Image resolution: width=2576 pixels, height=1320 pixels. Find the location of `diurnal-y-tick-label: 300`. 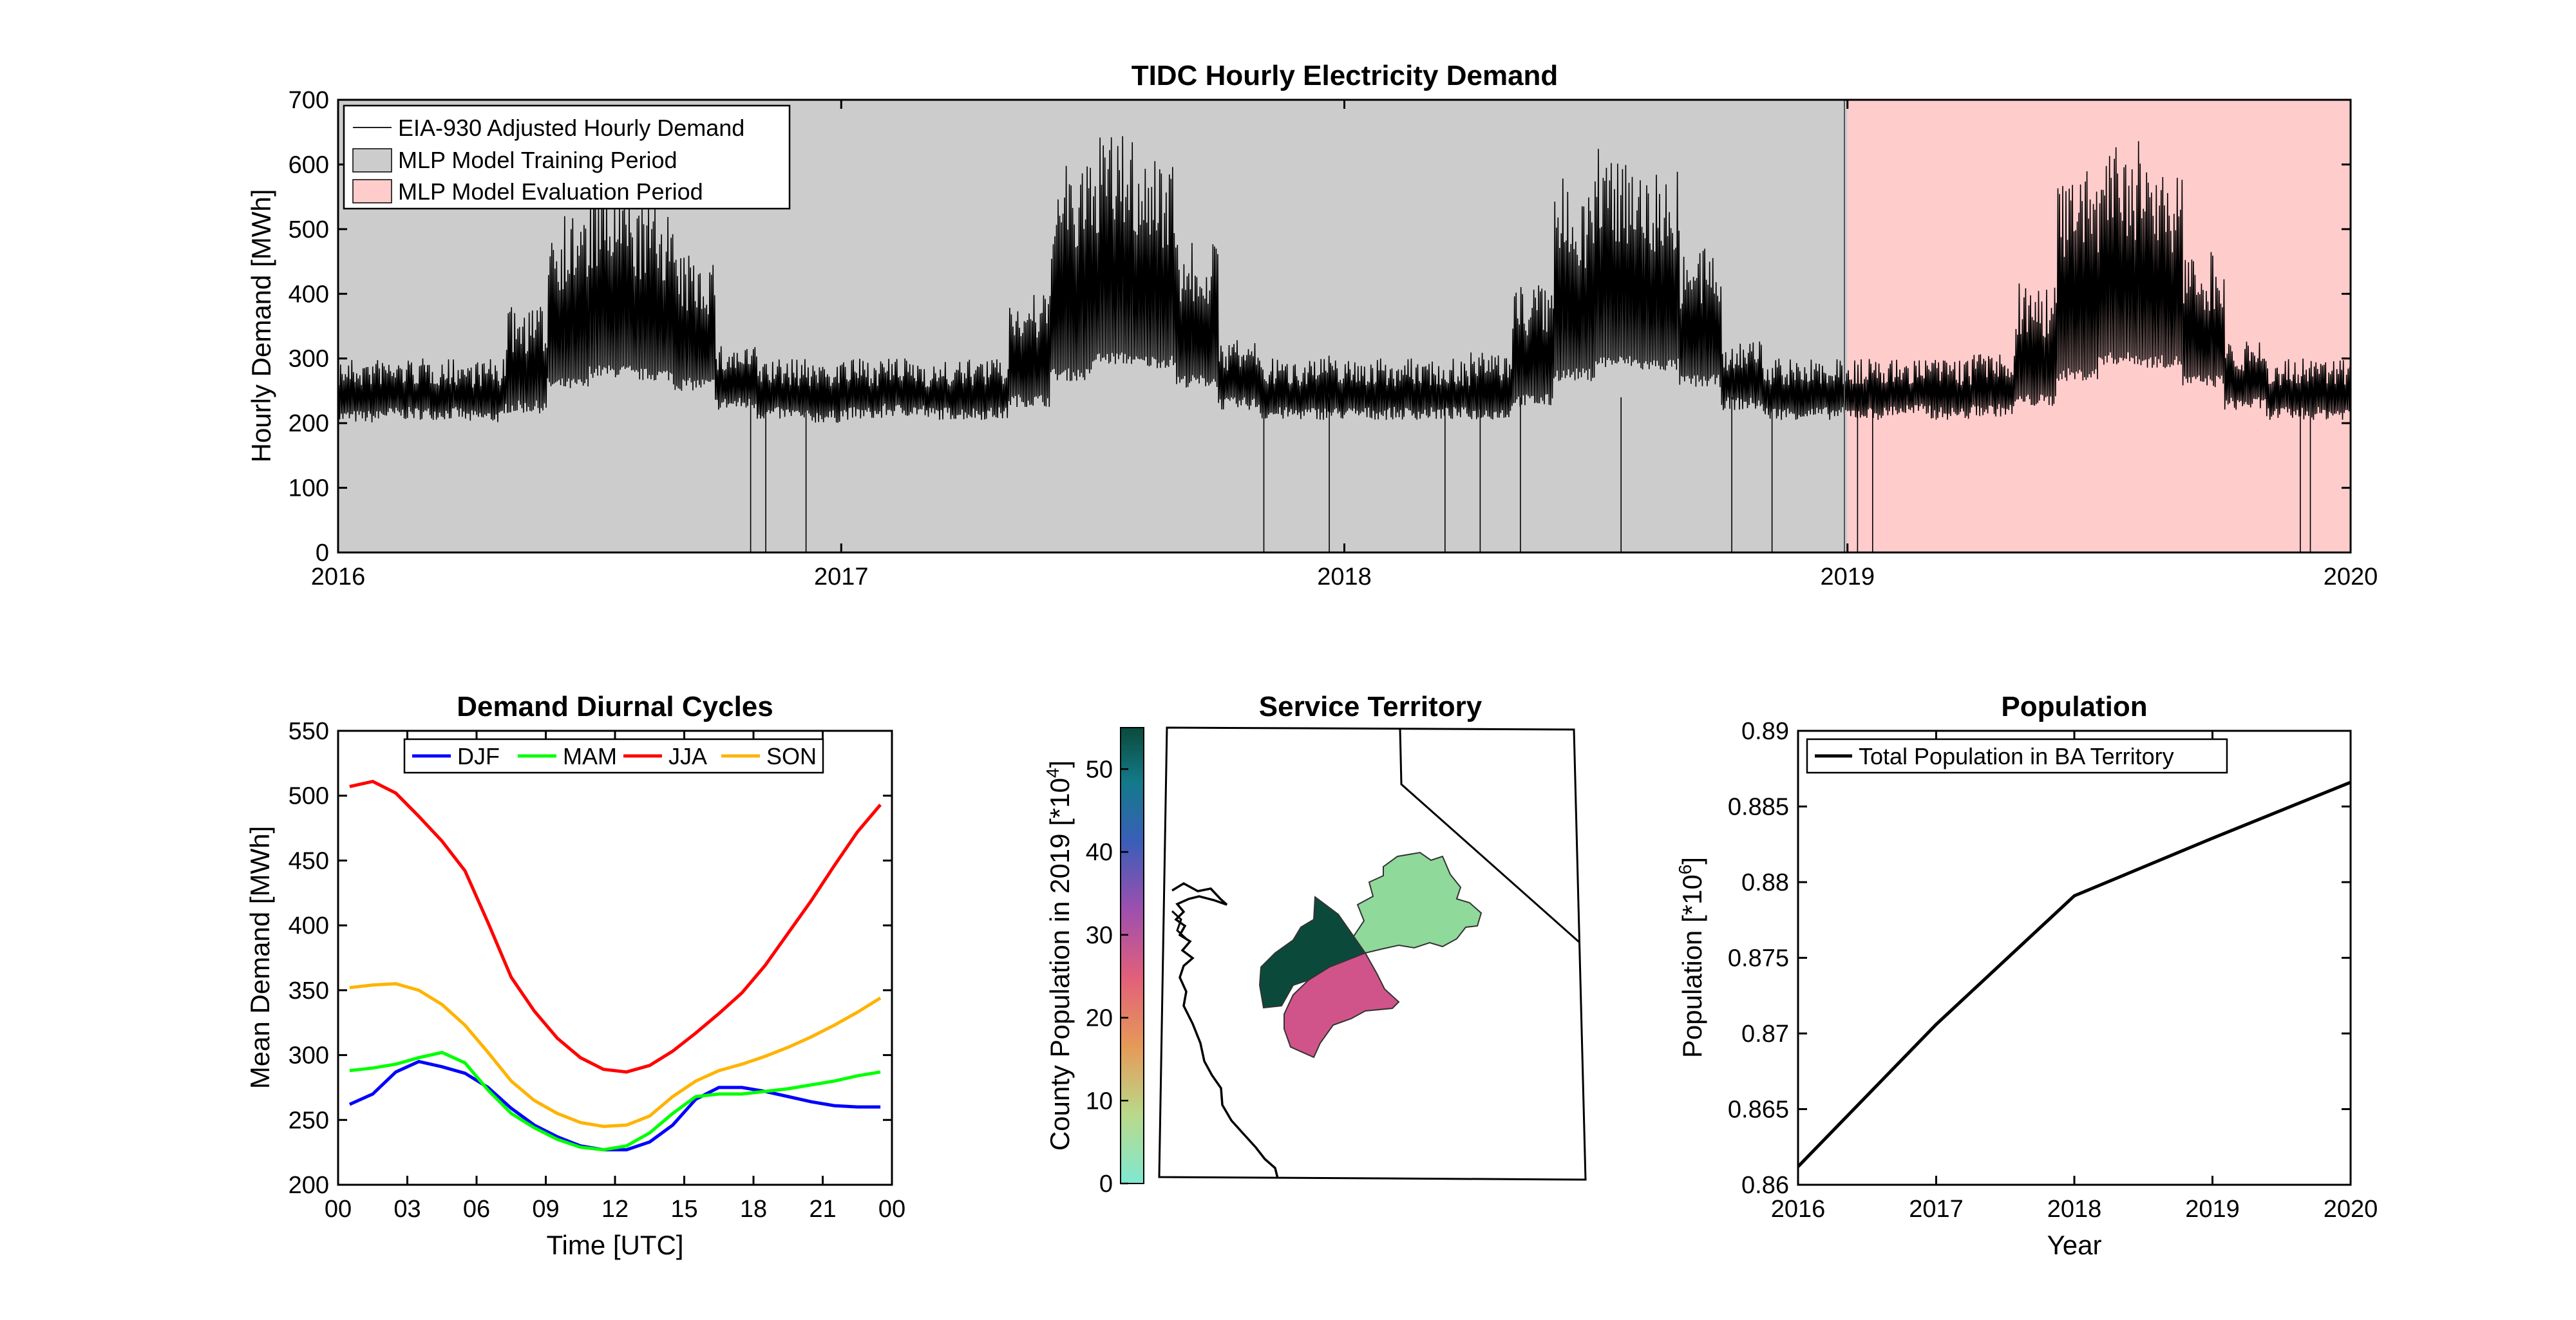

diurnal-y-tick-label: 300 is located at coordinates (309, 1056).